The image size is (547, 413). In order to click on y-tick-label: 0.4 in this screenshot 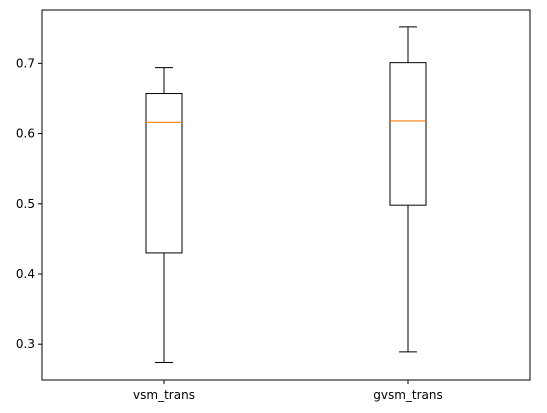, I will do `click(25, 274)`.